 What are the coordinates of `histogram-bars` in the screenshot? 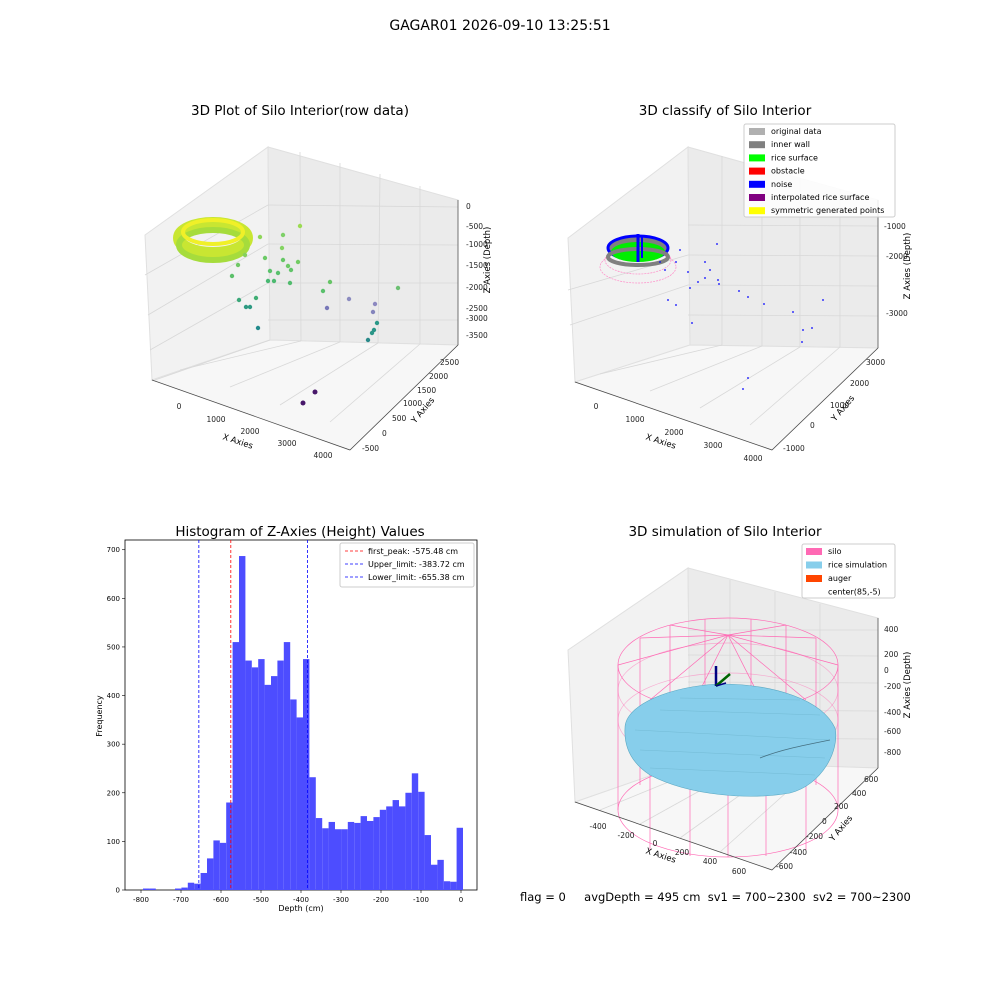 It's located at (303, 723).